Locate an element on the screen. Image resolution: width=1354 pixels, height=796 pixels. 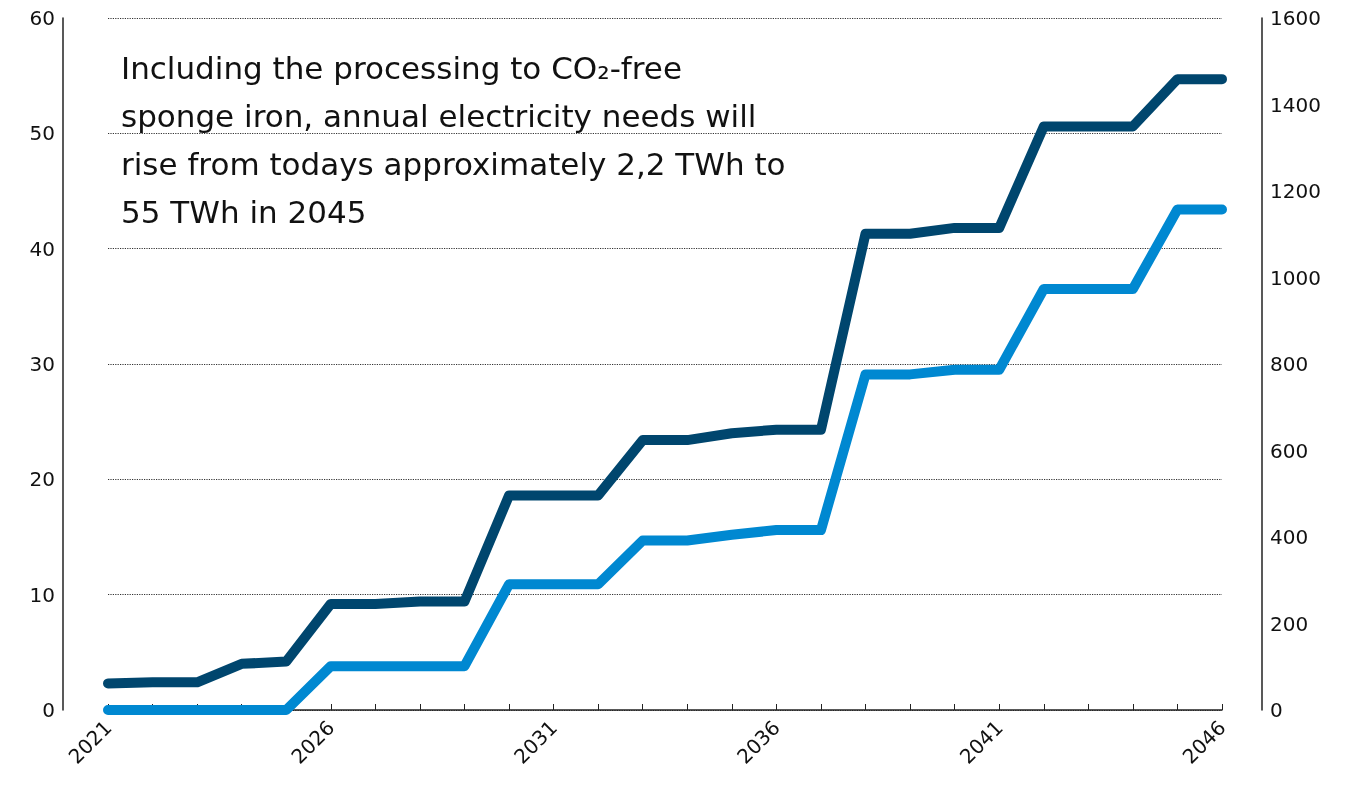
y2-tick-label: 1000 is located at coordinates (1295, 277).